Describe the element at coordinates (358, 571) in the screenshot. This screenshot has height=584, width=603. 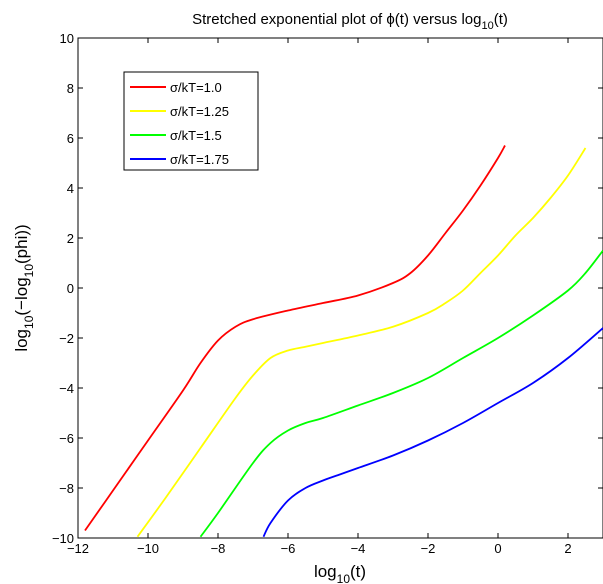
I see `x-axis-label-after: (t)` at that location.